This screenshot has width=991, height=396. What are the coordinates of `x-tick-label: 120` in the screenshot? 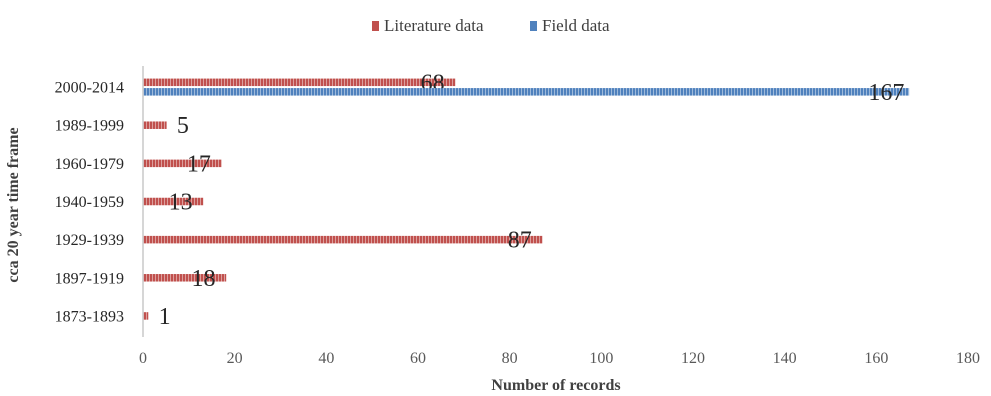 It's located at (693, 358).